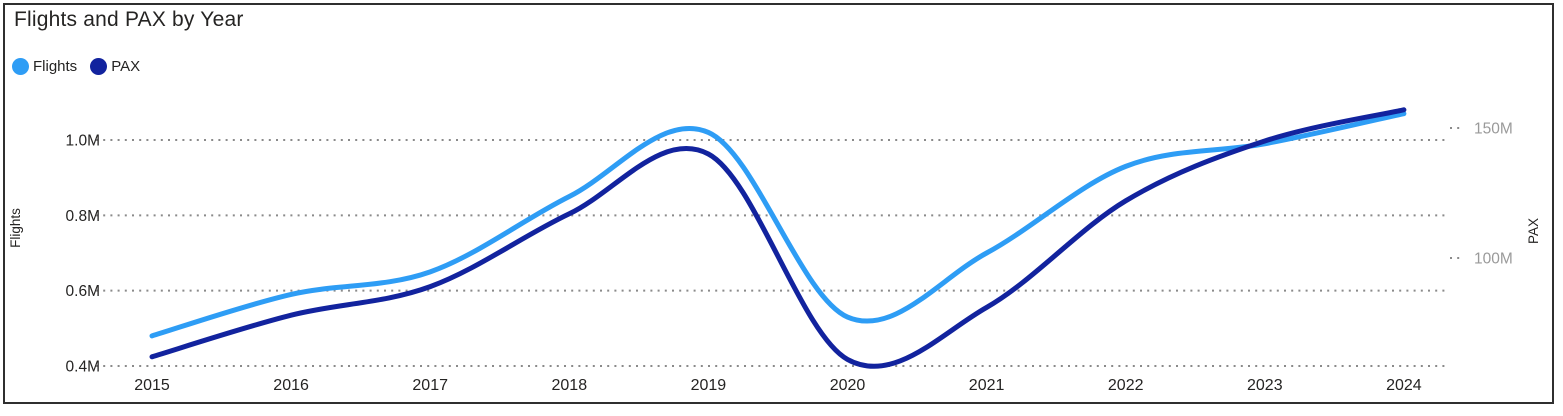 The width and height of the screenshot is (1563, 416). I want to click on legend: Flights PAX, so click(76, 66).